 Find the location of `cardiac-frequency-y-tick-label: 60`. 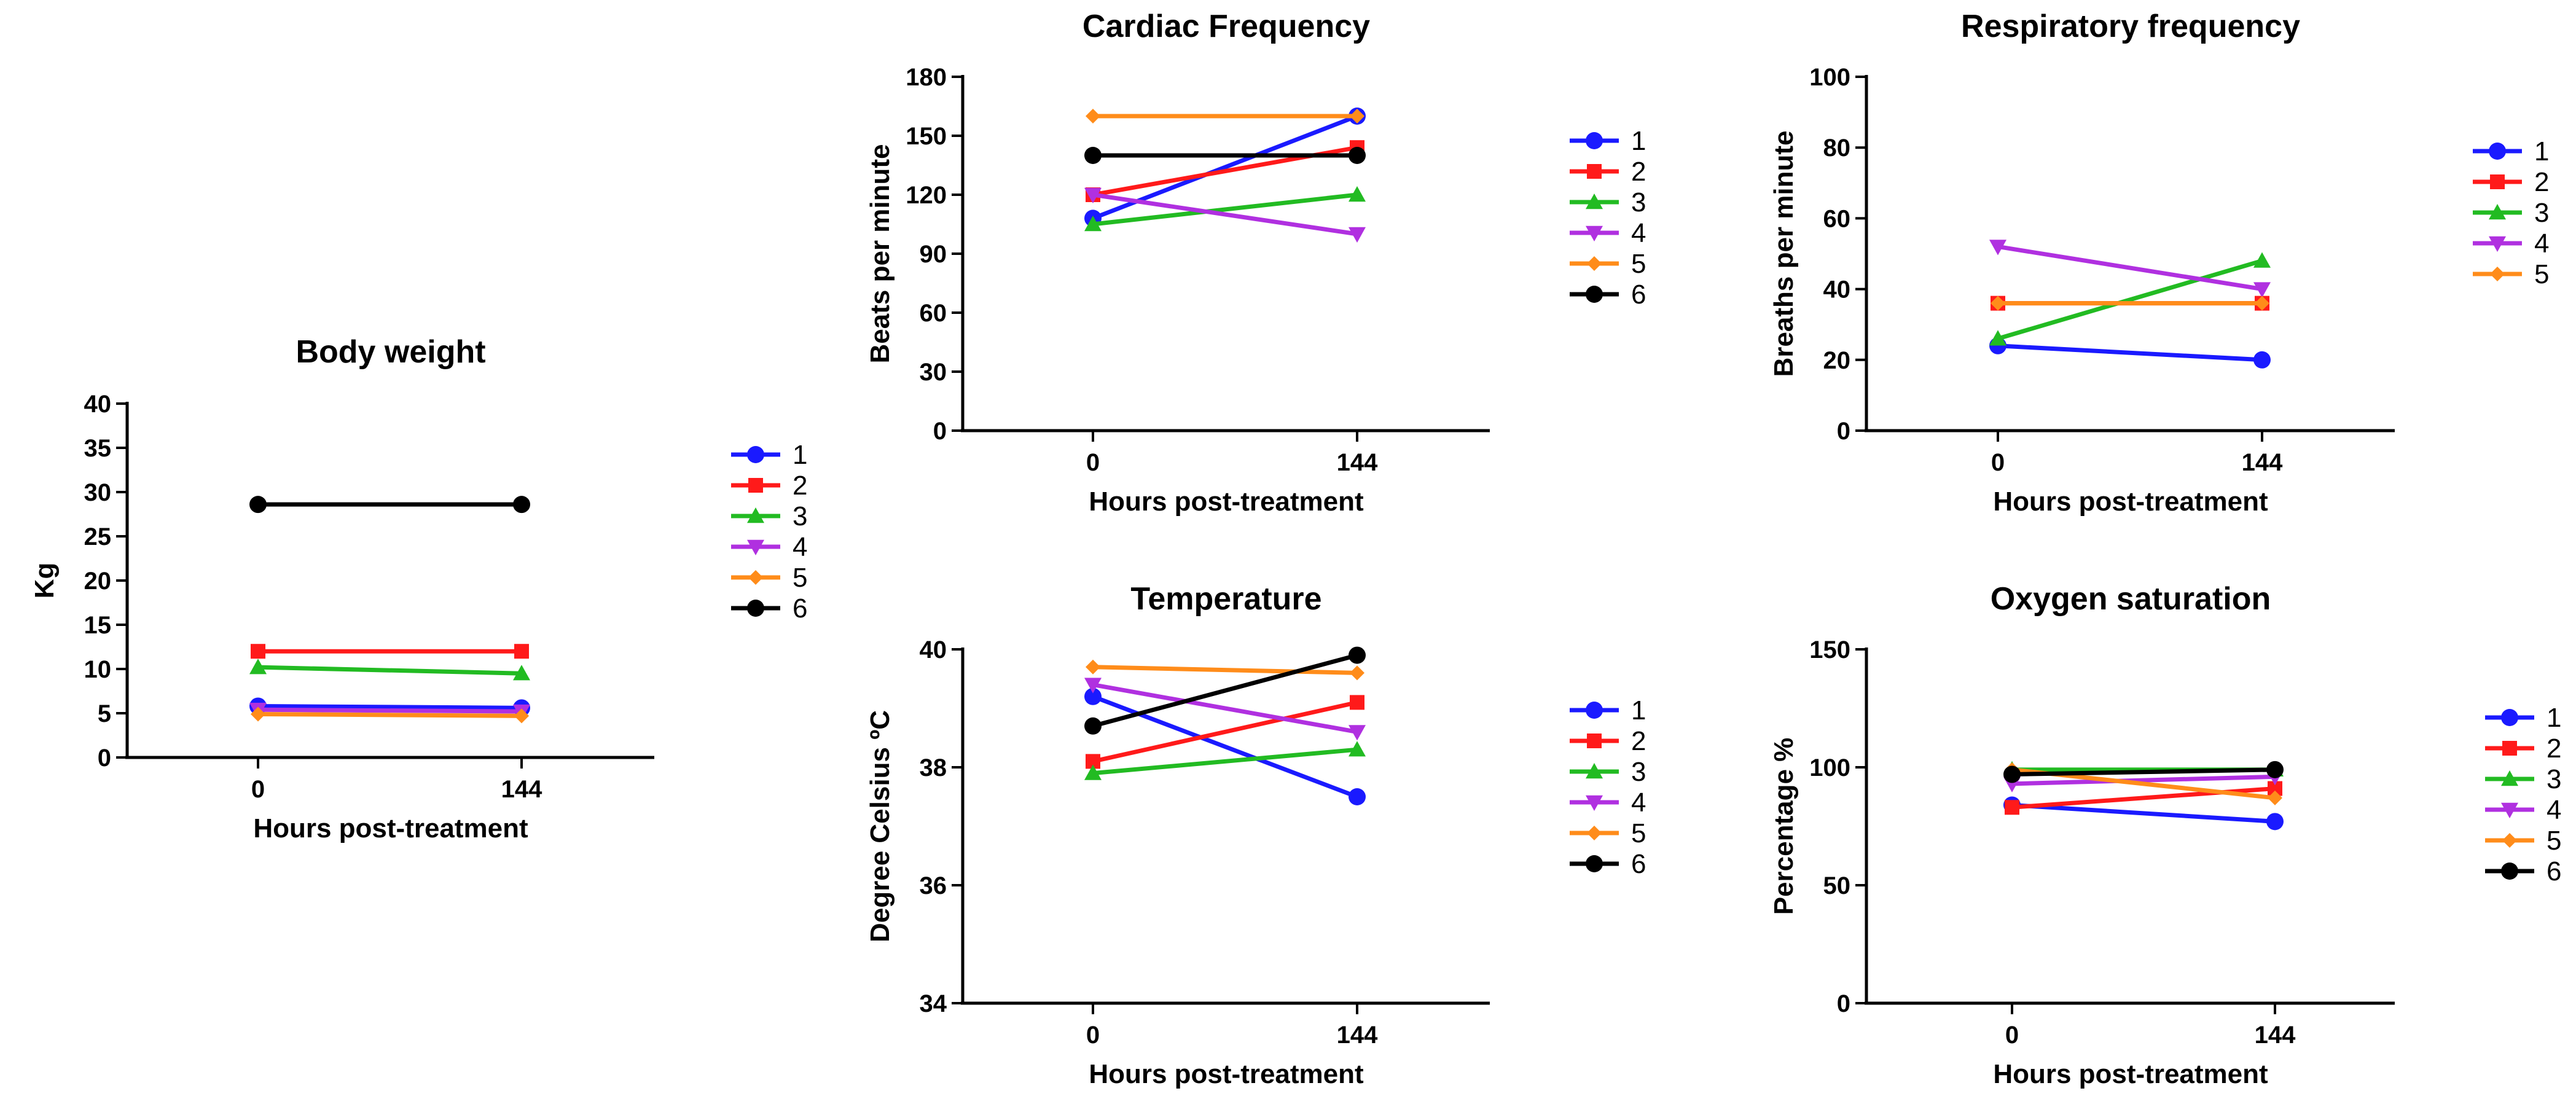

cardiac-frequency-y-tick-label: 60 is located at coordinates (933, 313).